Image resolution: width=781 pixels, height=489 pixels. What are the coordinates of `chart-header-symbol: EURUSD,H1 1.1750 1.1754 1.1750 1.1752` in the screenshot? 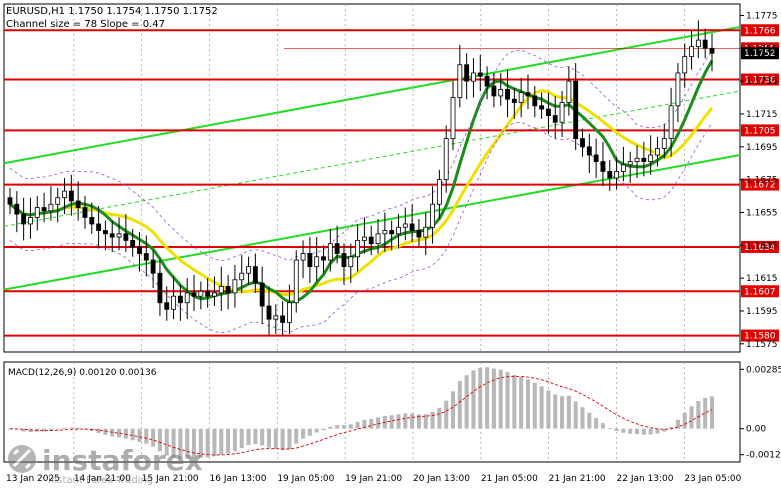 It's located at (112, 11).